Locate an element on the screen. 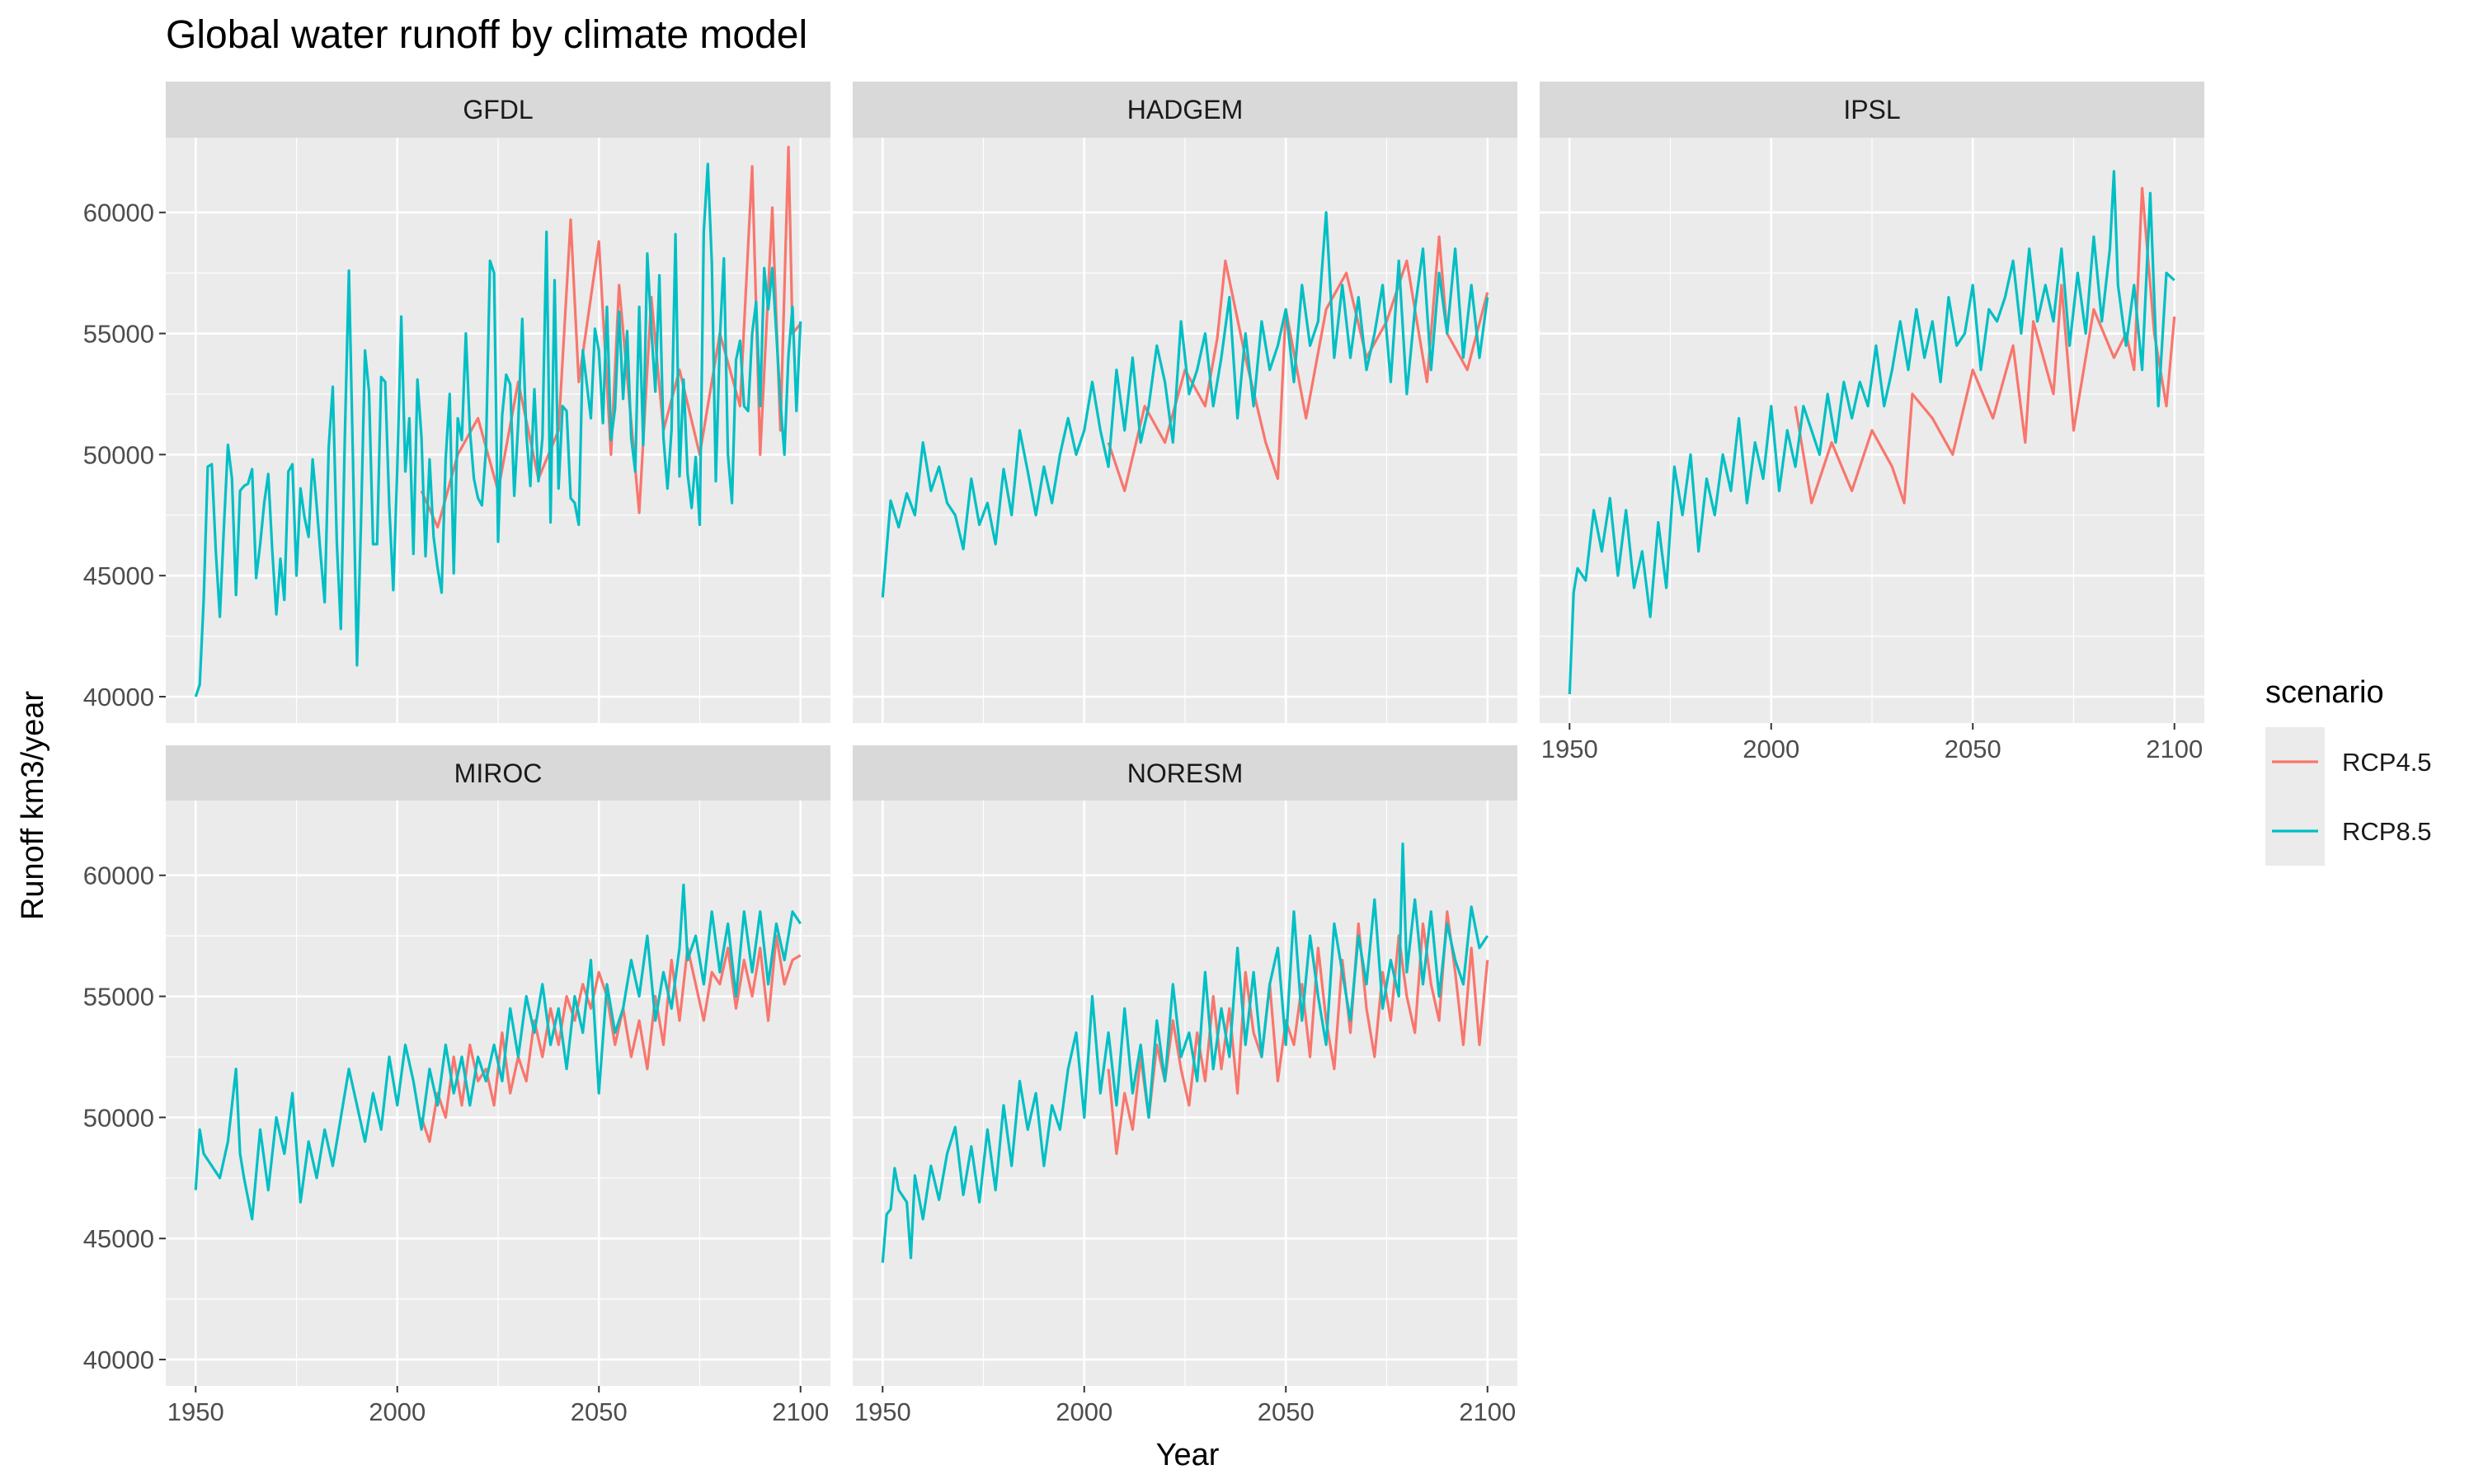  facet-panel-noresm: NORESM 1950 2000 2050 2100 is located at coordinates (1185, 1085).